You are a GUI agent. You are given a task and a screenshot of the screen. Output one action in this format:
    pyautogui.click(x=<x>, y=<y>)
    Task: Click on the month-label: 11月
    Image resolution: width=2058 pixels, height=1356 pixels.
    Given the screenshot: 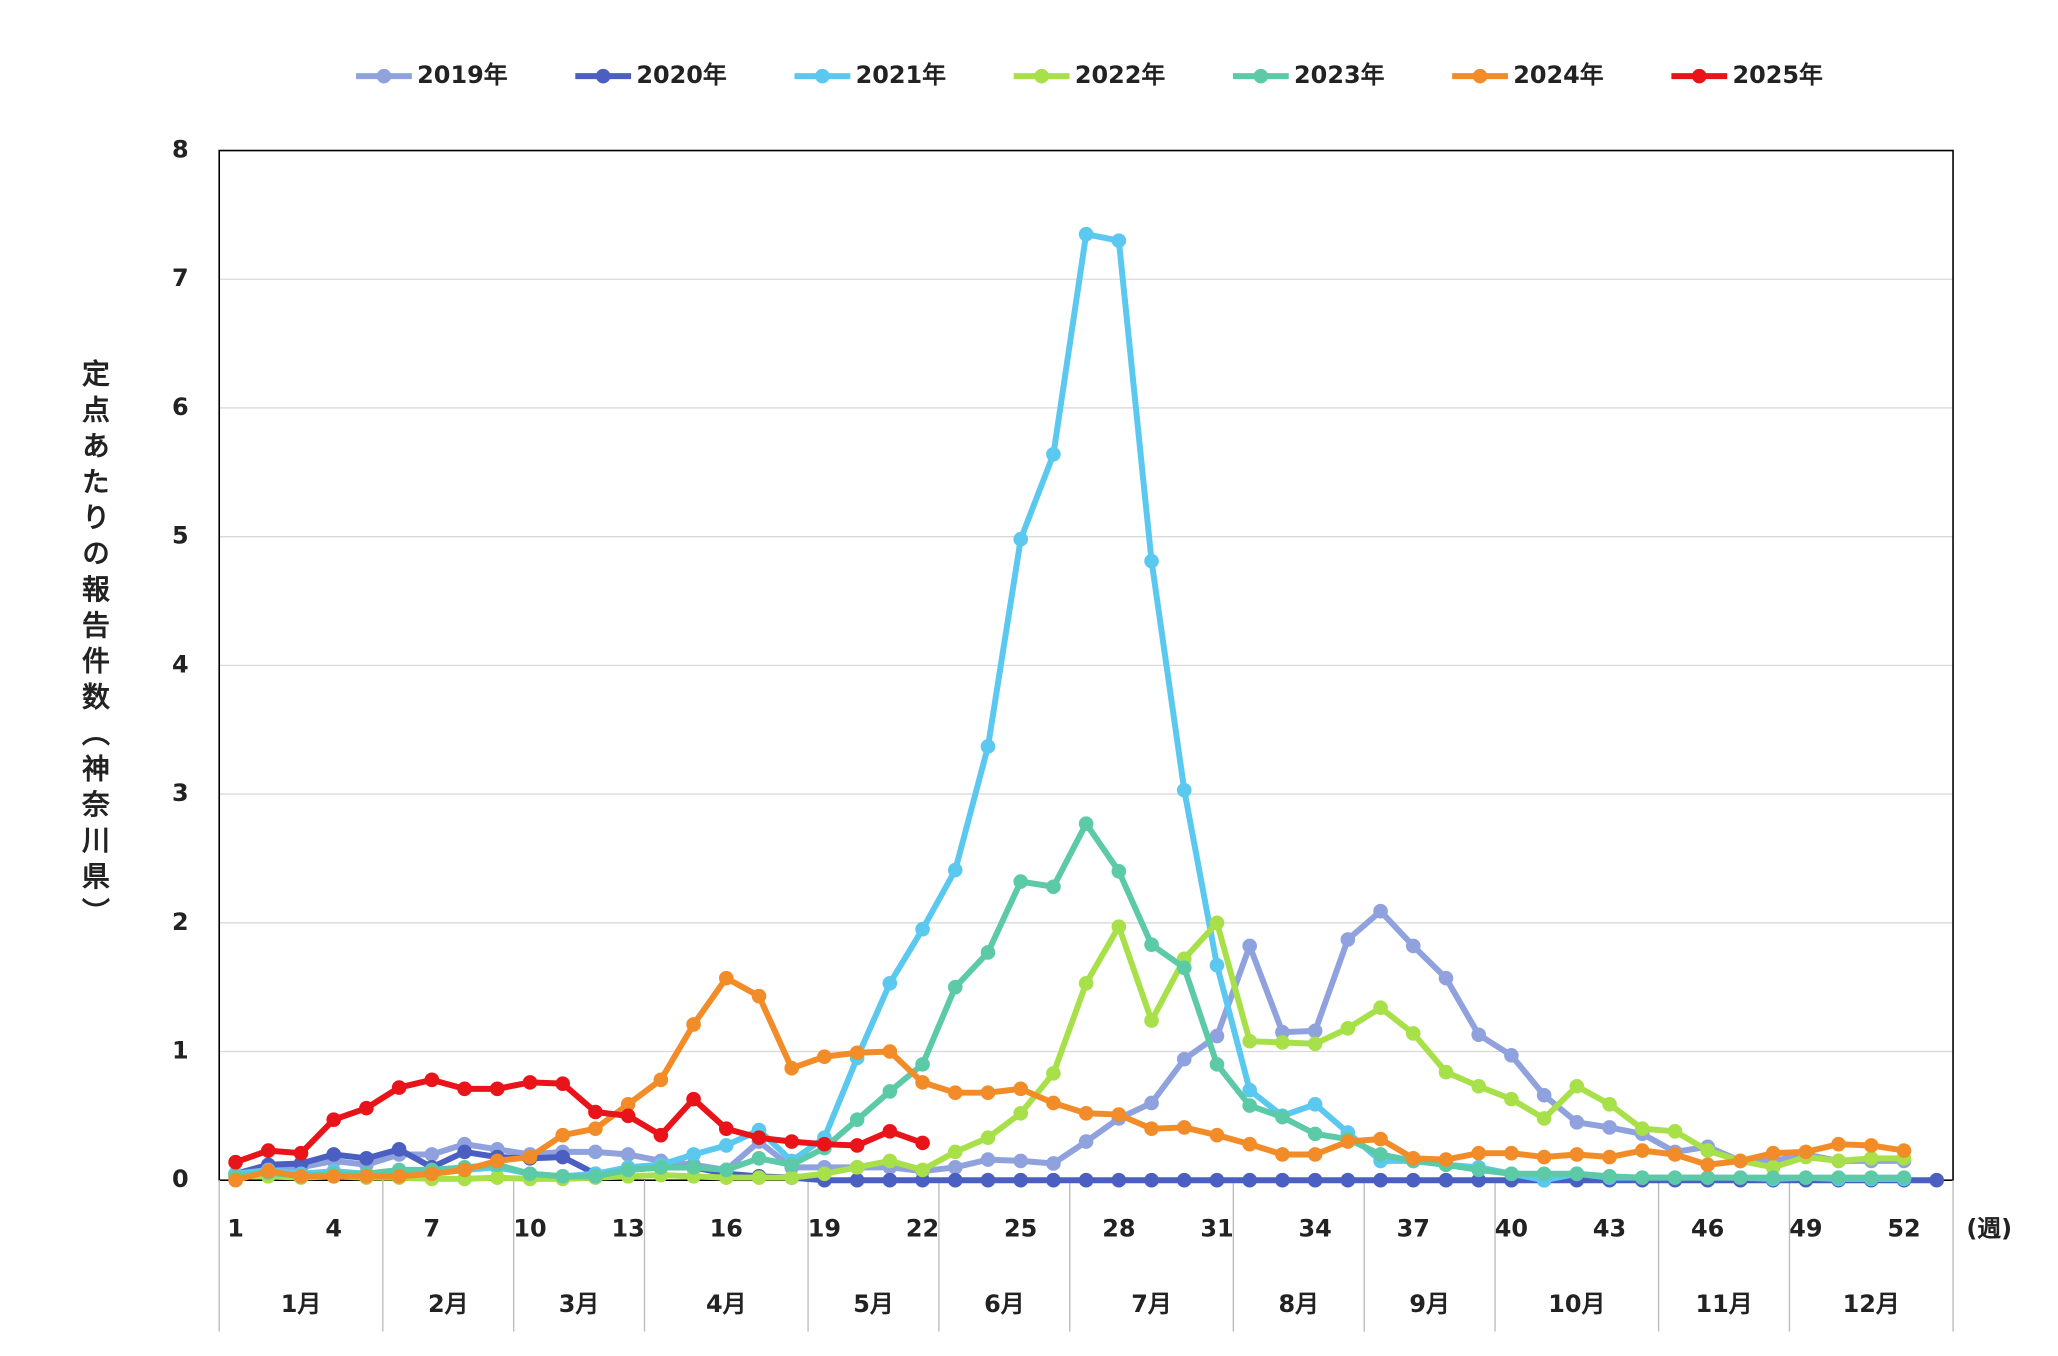 What is the action you would take?
    pyautogui.click(x=1723, y=1304)
    